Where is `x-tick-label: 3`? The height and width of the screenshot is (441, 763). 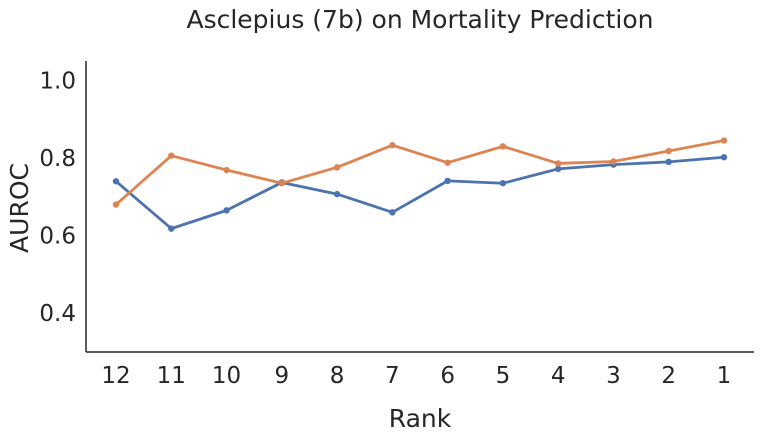 x-tick-label: 3 is located at coordinates (613, 376).